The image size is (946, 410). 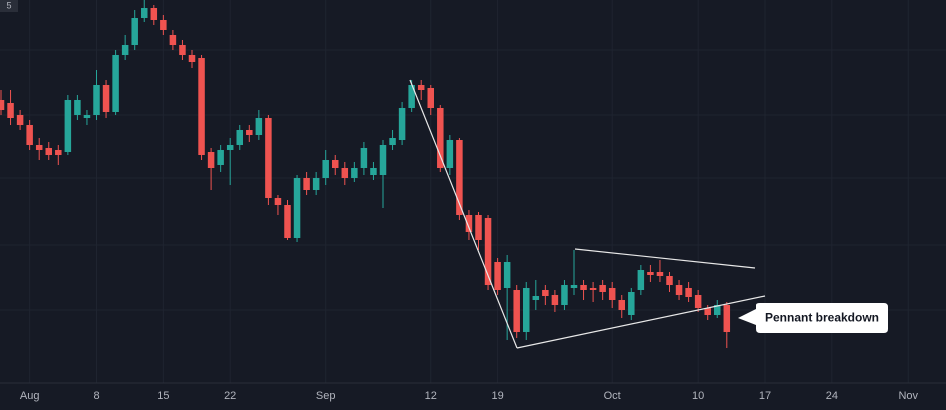 I want to click on x-tick-label: 19, so click(x=497, y=396).